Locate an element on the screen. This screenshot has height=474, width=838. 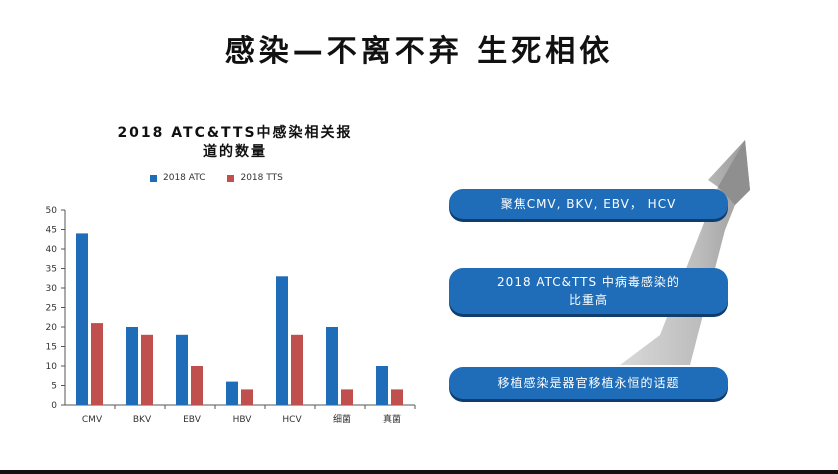
x-tick-label: 真菌 is located at coordinates (392, 419).